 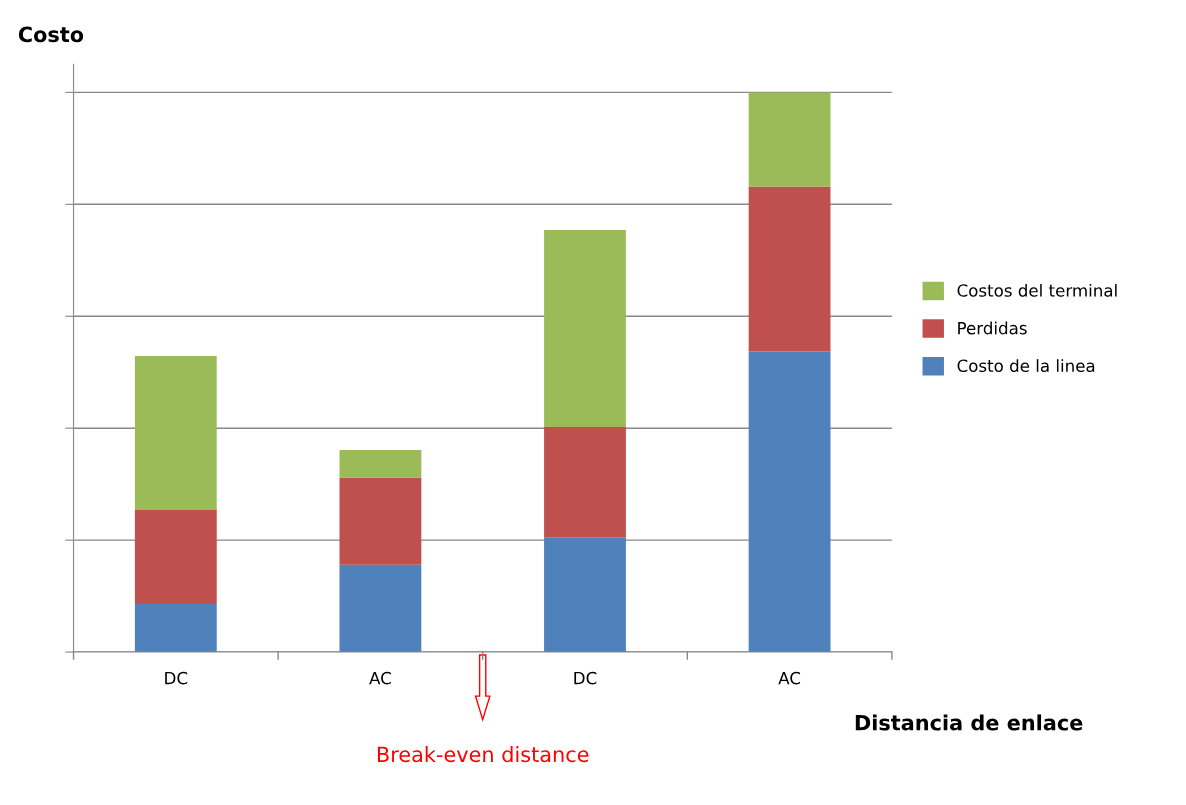 What do you see at coordinates (1026, 366) in the screenshot?
I see `legend-label: Costo de la linea` at bounding box center [1026, 366].